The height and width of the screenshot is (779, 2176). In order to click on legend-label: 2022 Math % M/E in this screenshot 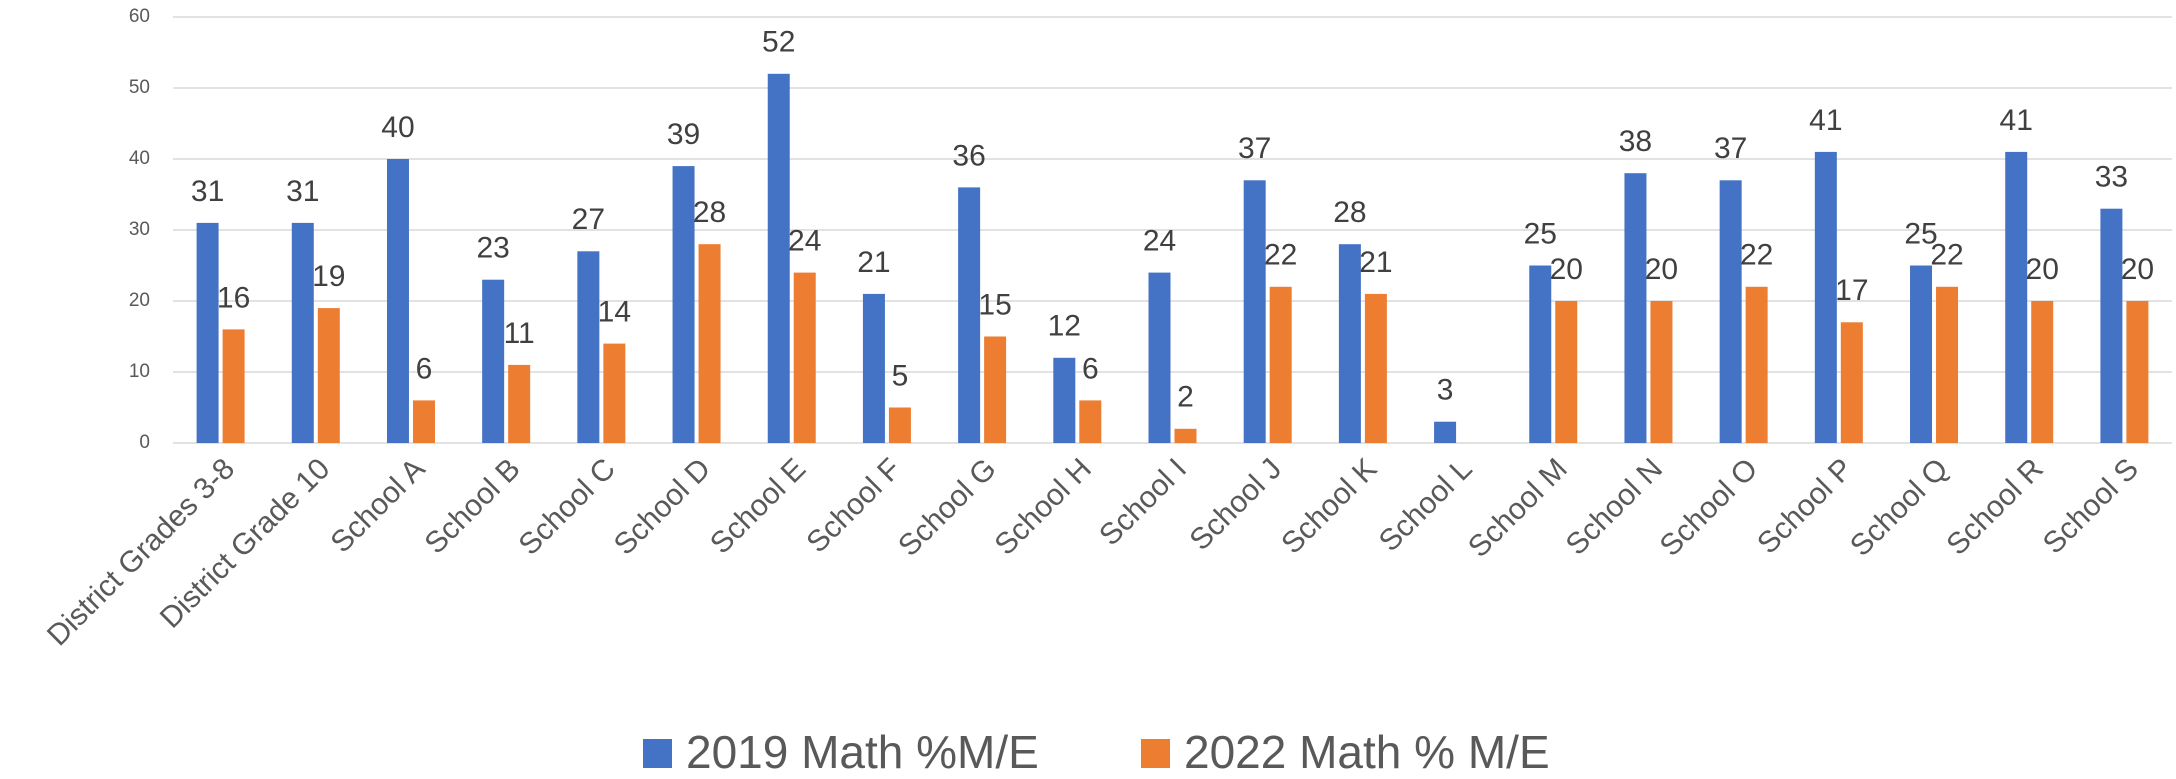, I will do `click(1367, 752)`.